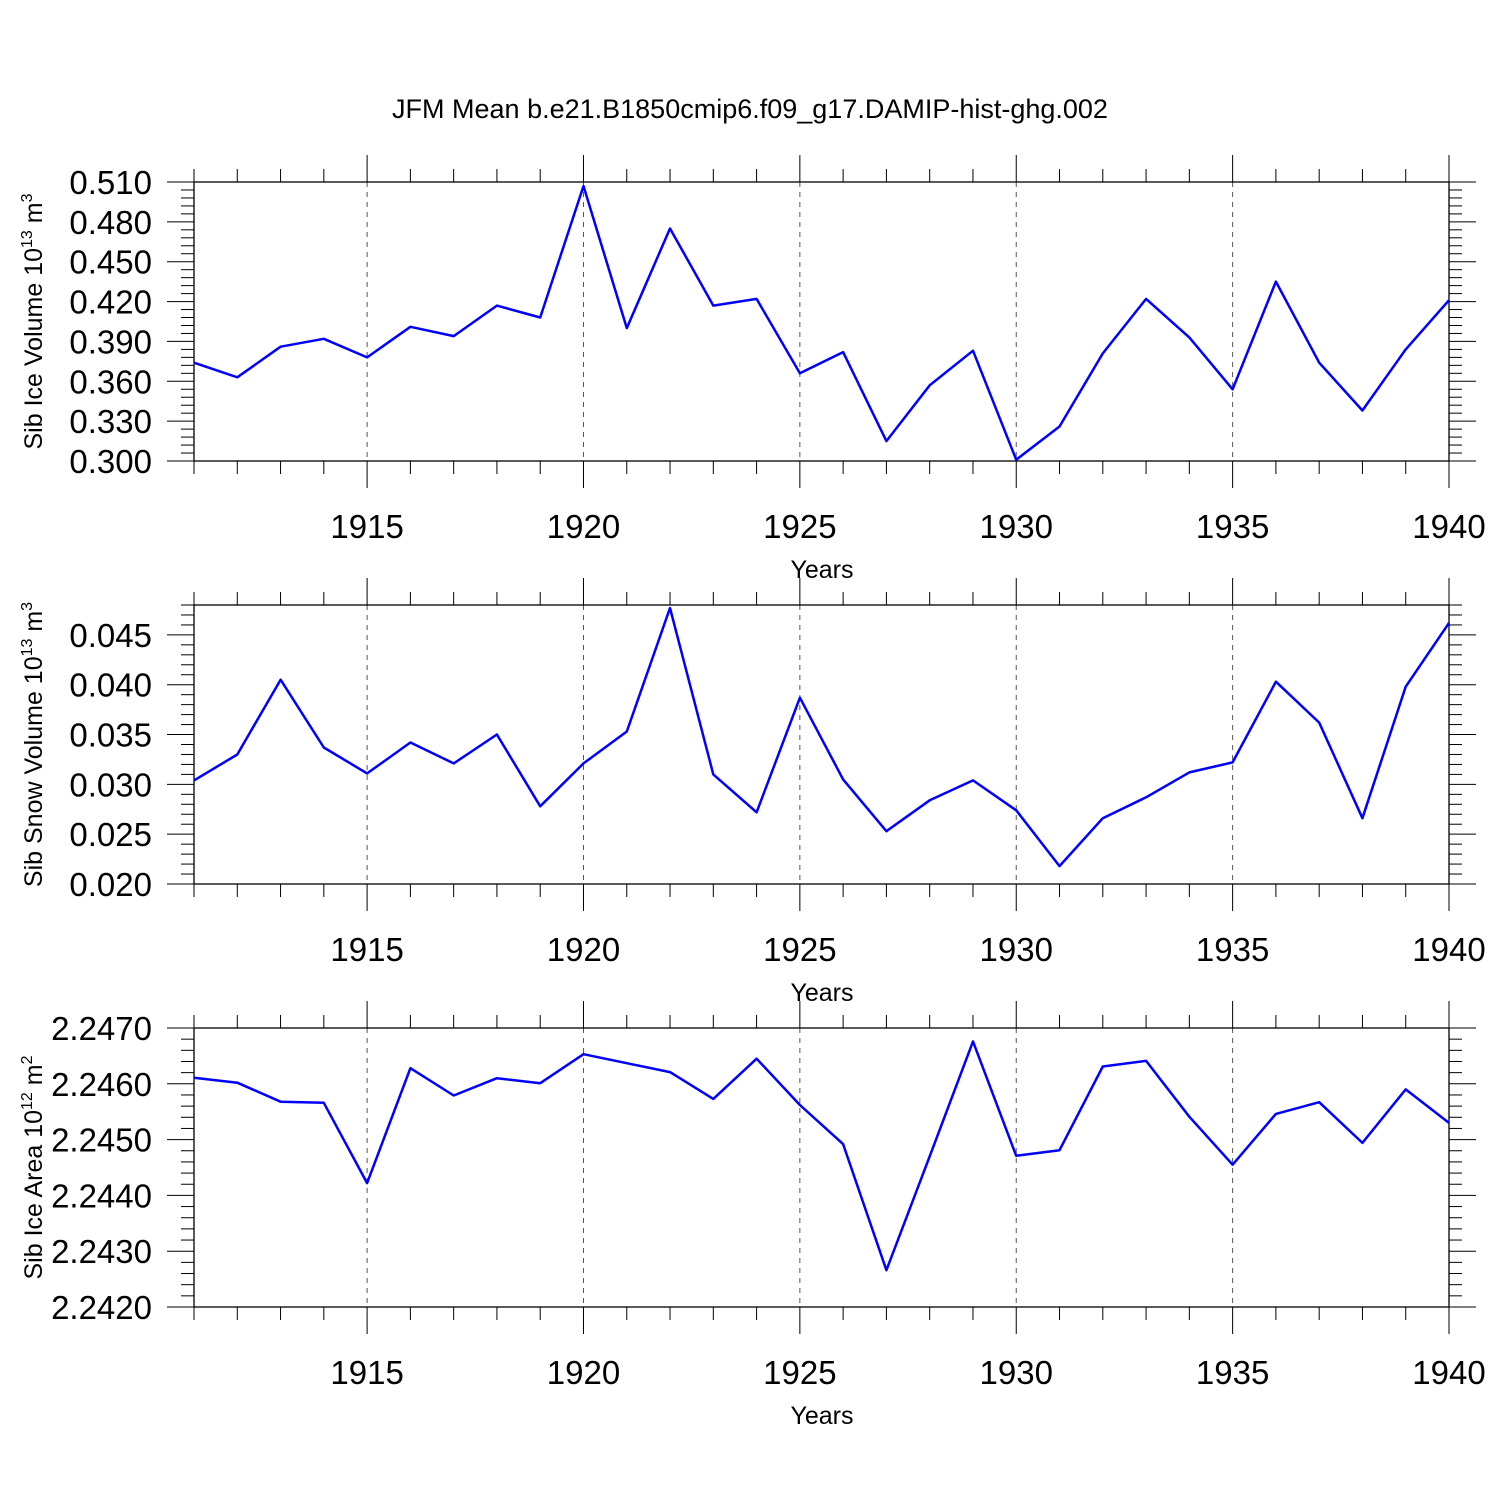 The image size is (1500, 1500). What do you see at coordinates (34, 1195) in the screenshot?
I see `y-axis-title-text: Sib Ice Area 10` at bounding box center [34, 1195].